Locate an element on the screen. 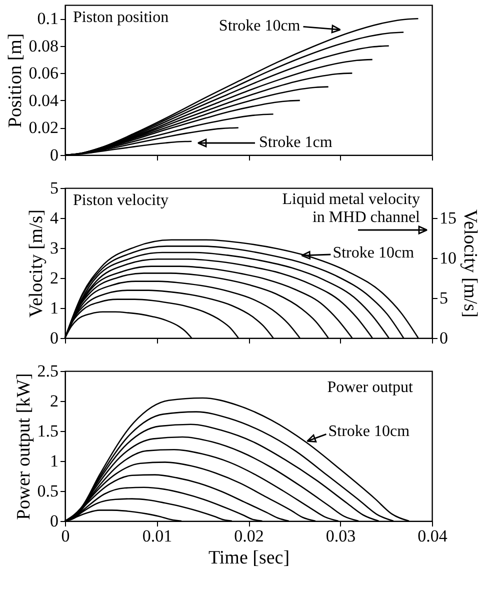  y2-axis-title: Velocity [m/s] is located at coordinates (470, 263).